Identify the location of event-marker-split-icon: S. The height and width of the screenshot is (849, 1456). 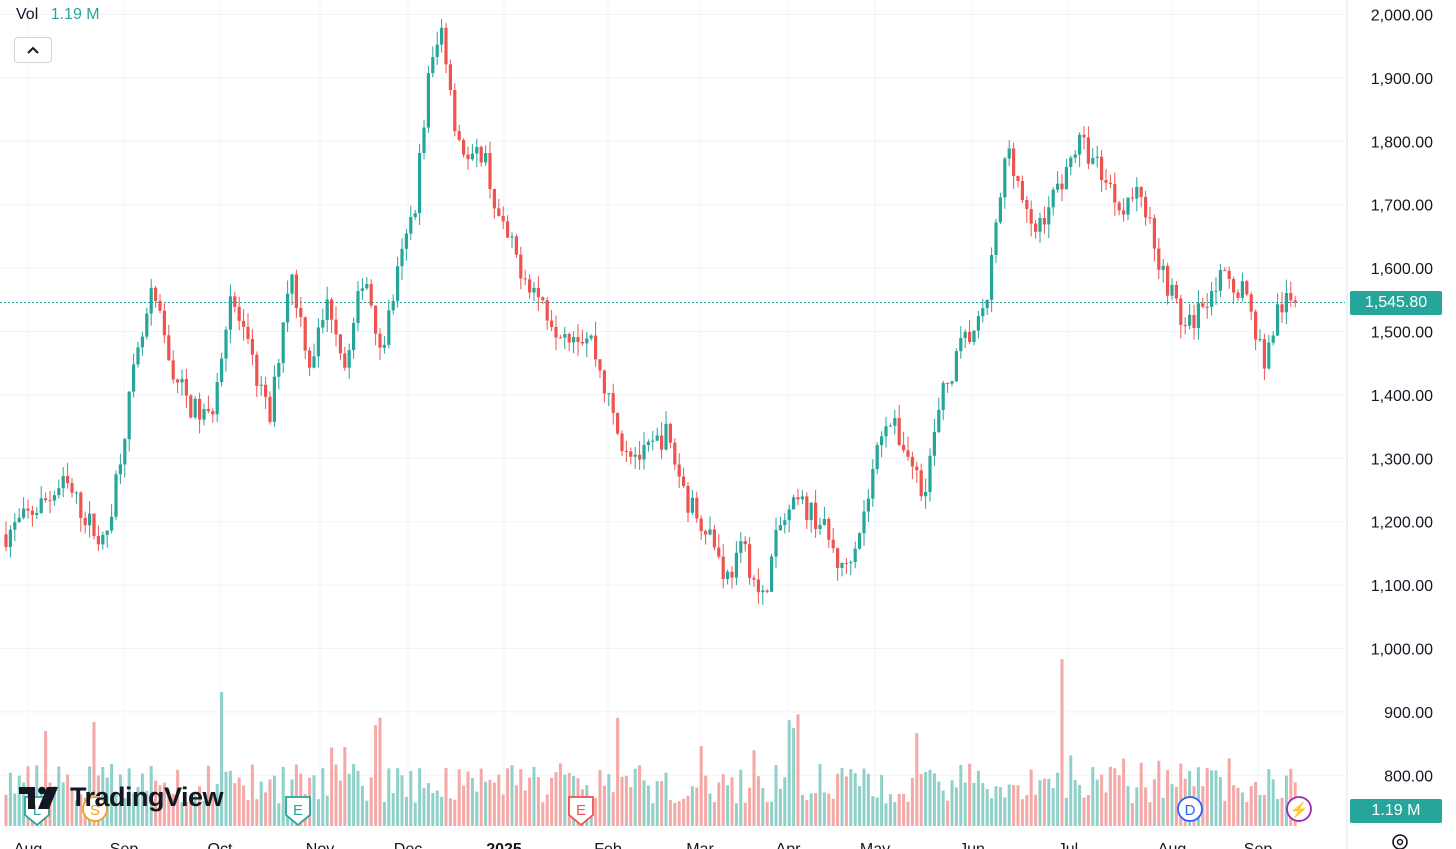
(95, 809).